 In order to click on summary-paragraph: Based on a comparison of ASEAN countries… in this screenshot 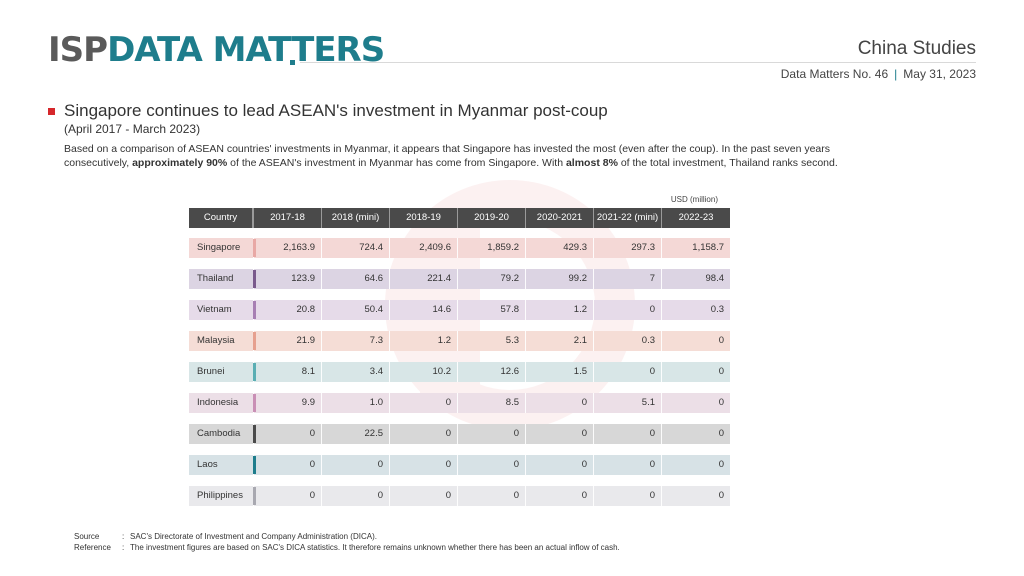, I will do `click(454, 156)`.